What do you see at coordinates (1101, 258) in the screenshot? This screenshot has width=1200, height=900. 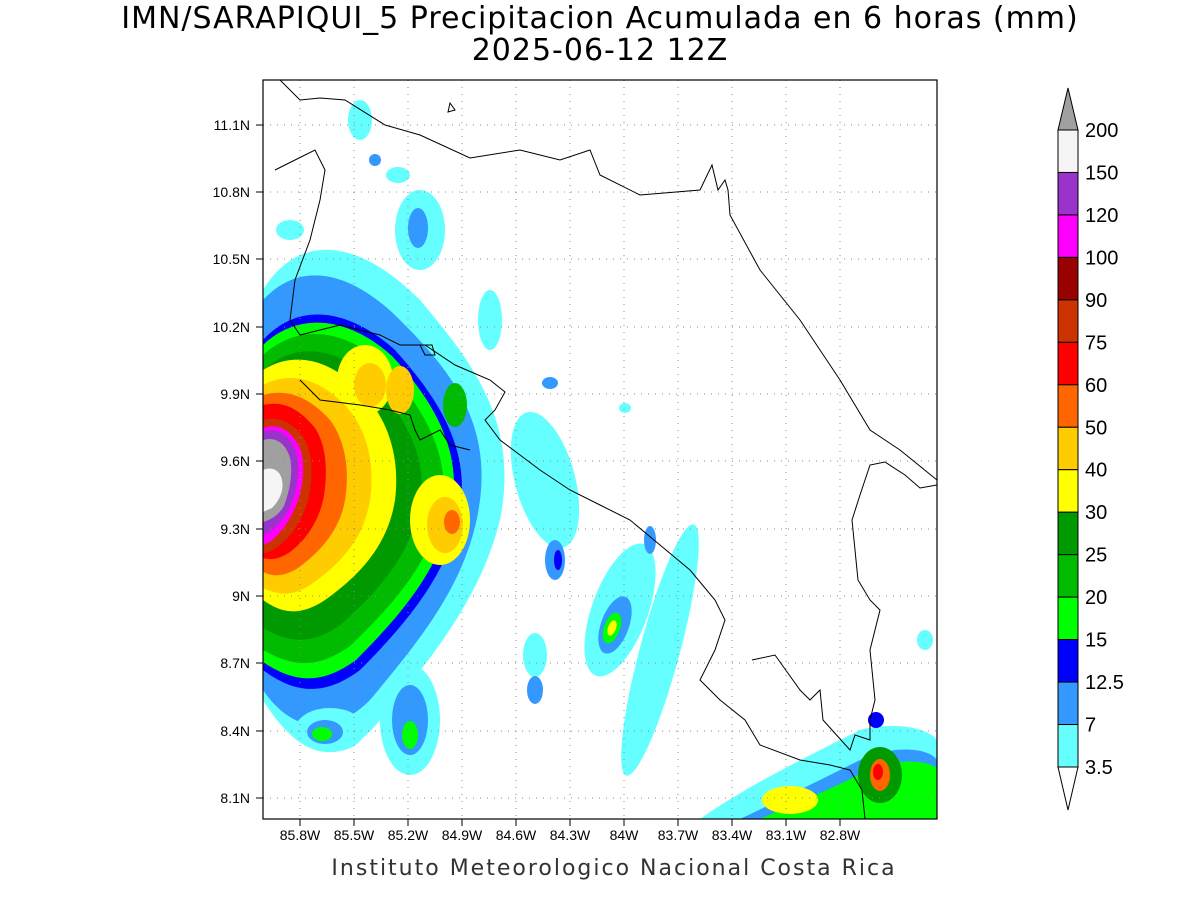 I see `colorbar-level-label: 100` at bounding box center [1101, 258].